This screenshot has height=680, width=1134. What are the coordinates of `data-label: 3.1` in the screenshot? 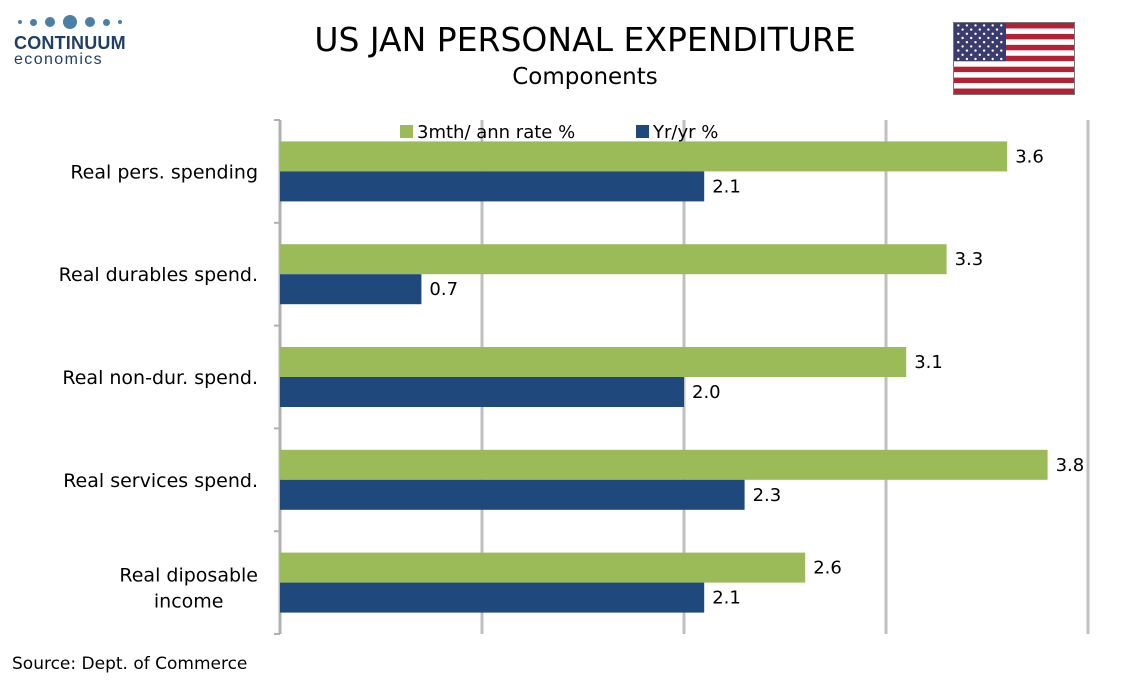 It's located at (928, 362).